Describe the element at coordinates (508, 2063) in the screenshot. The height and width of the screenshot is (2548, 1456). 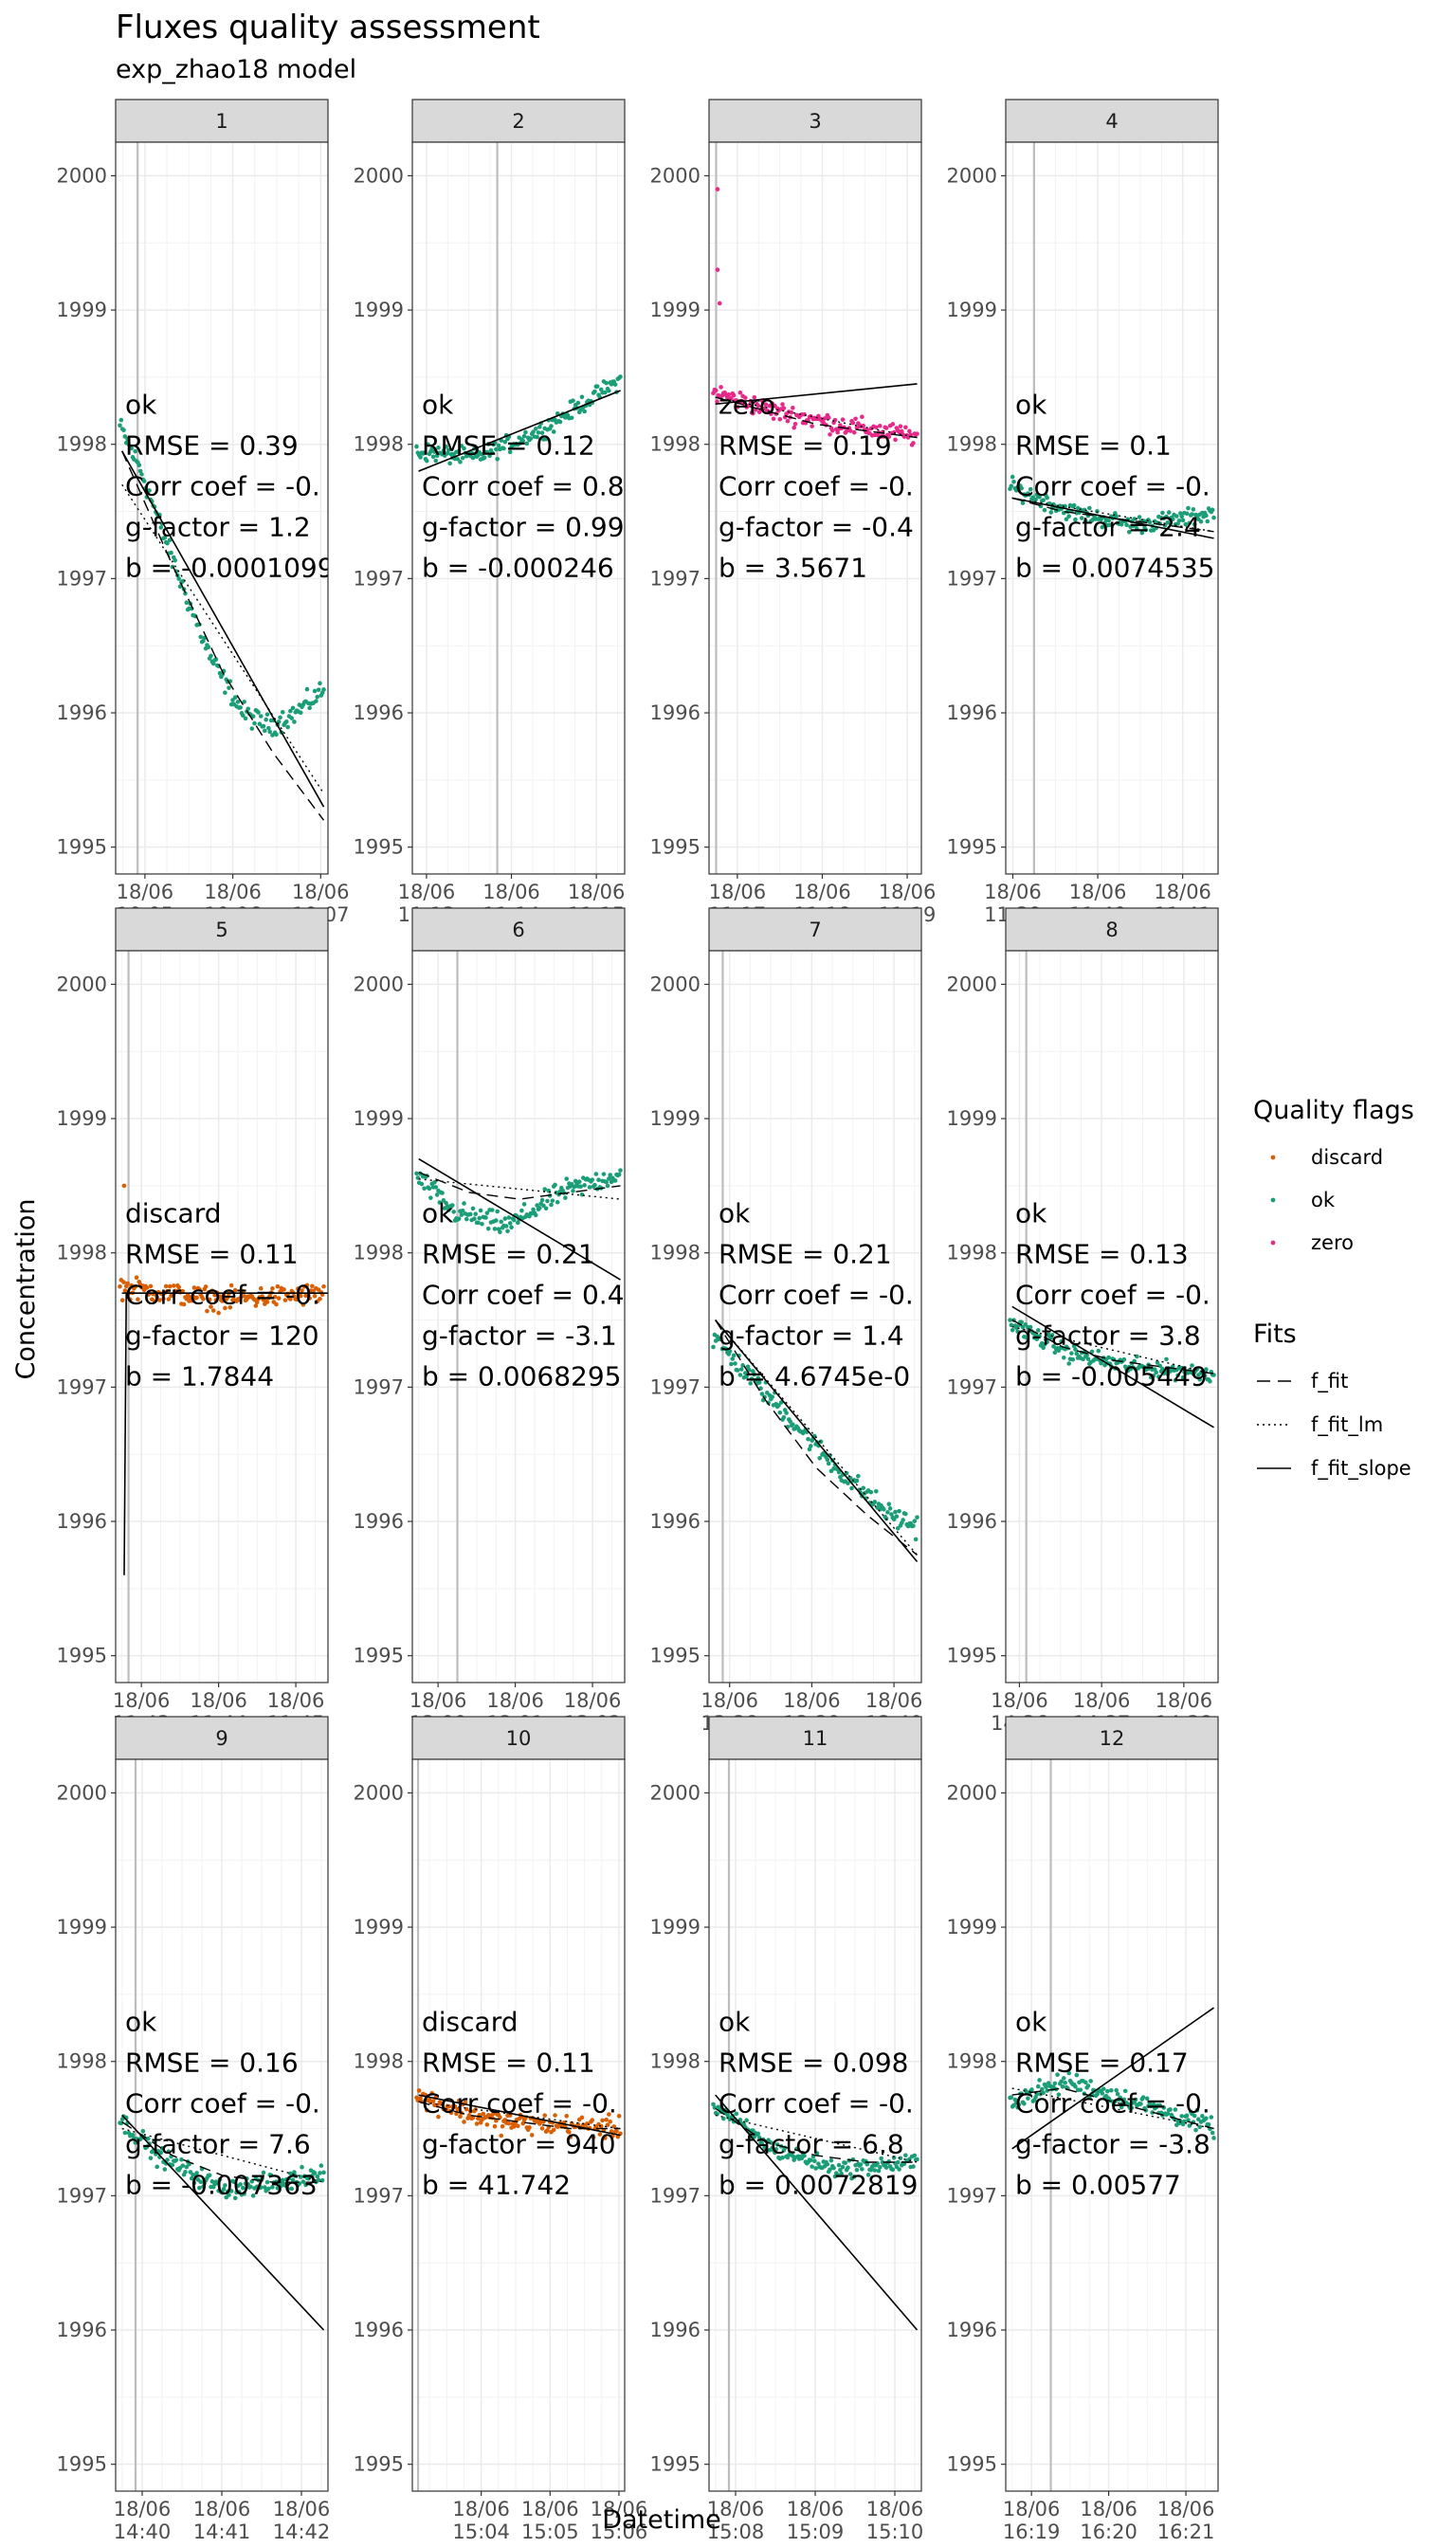
I see `annotation-line: RMSE = 0.11` at that location.